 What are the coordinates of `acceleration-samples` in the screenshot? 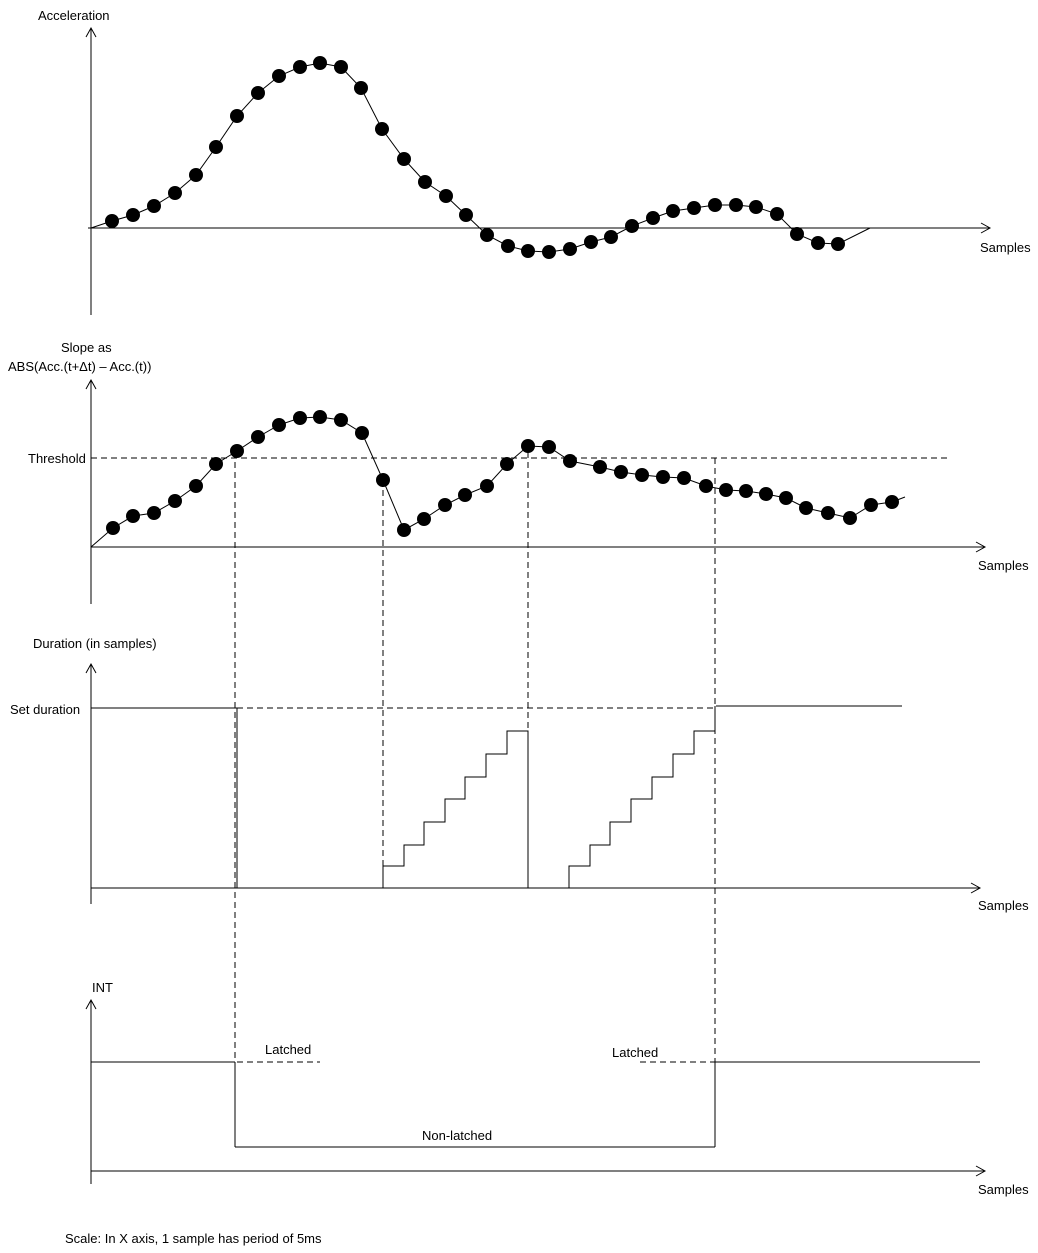 It's located at (475, 157).